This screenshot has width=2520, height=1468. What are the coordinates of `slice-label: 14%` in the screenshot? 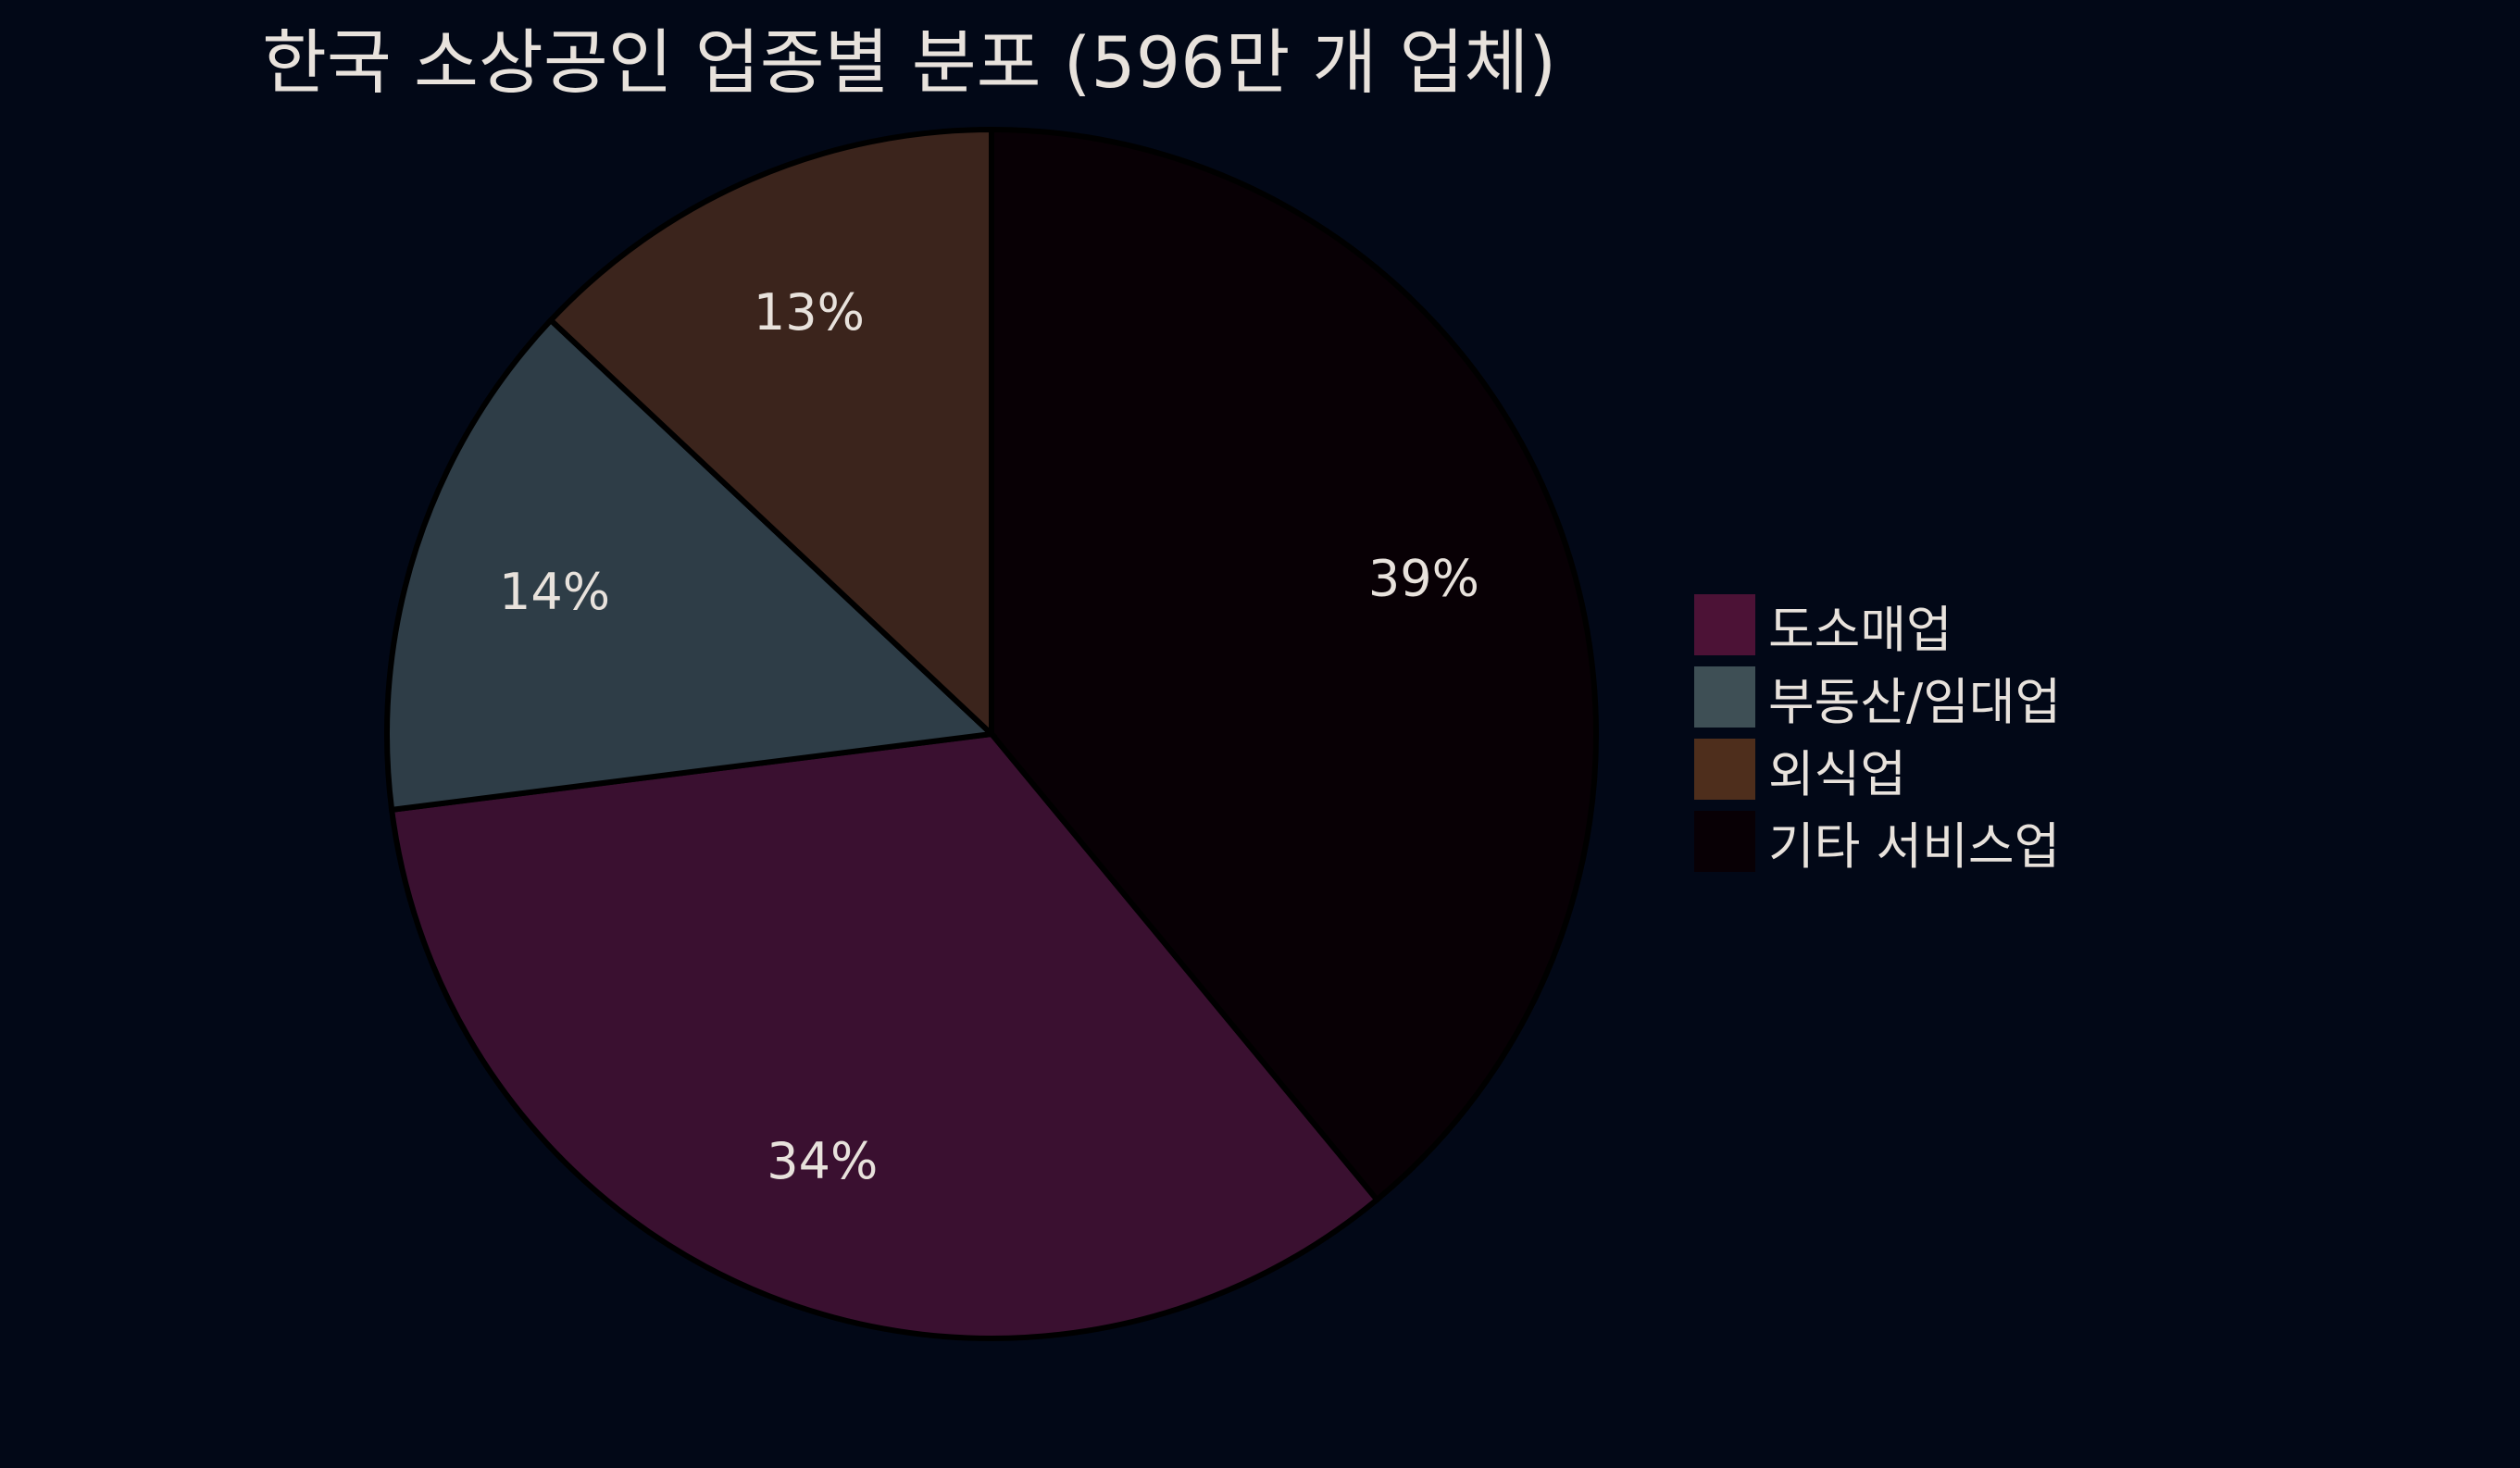 It's located at (554, 592).